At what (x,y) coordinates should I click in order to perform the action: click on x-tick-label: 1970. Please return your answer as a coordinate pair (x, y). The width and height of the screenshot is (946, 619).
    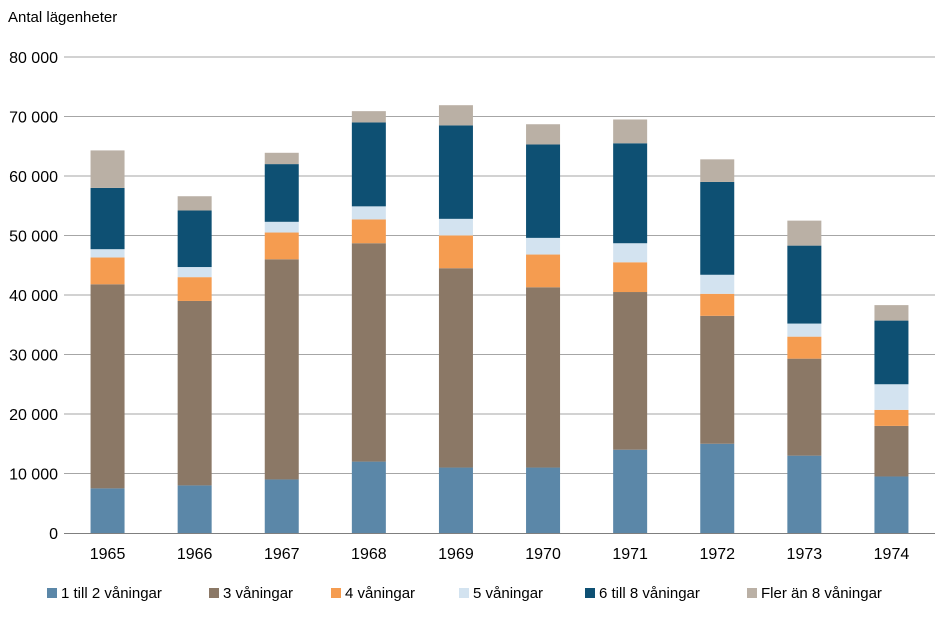
    Looking at the image, I should click on (543, 554).